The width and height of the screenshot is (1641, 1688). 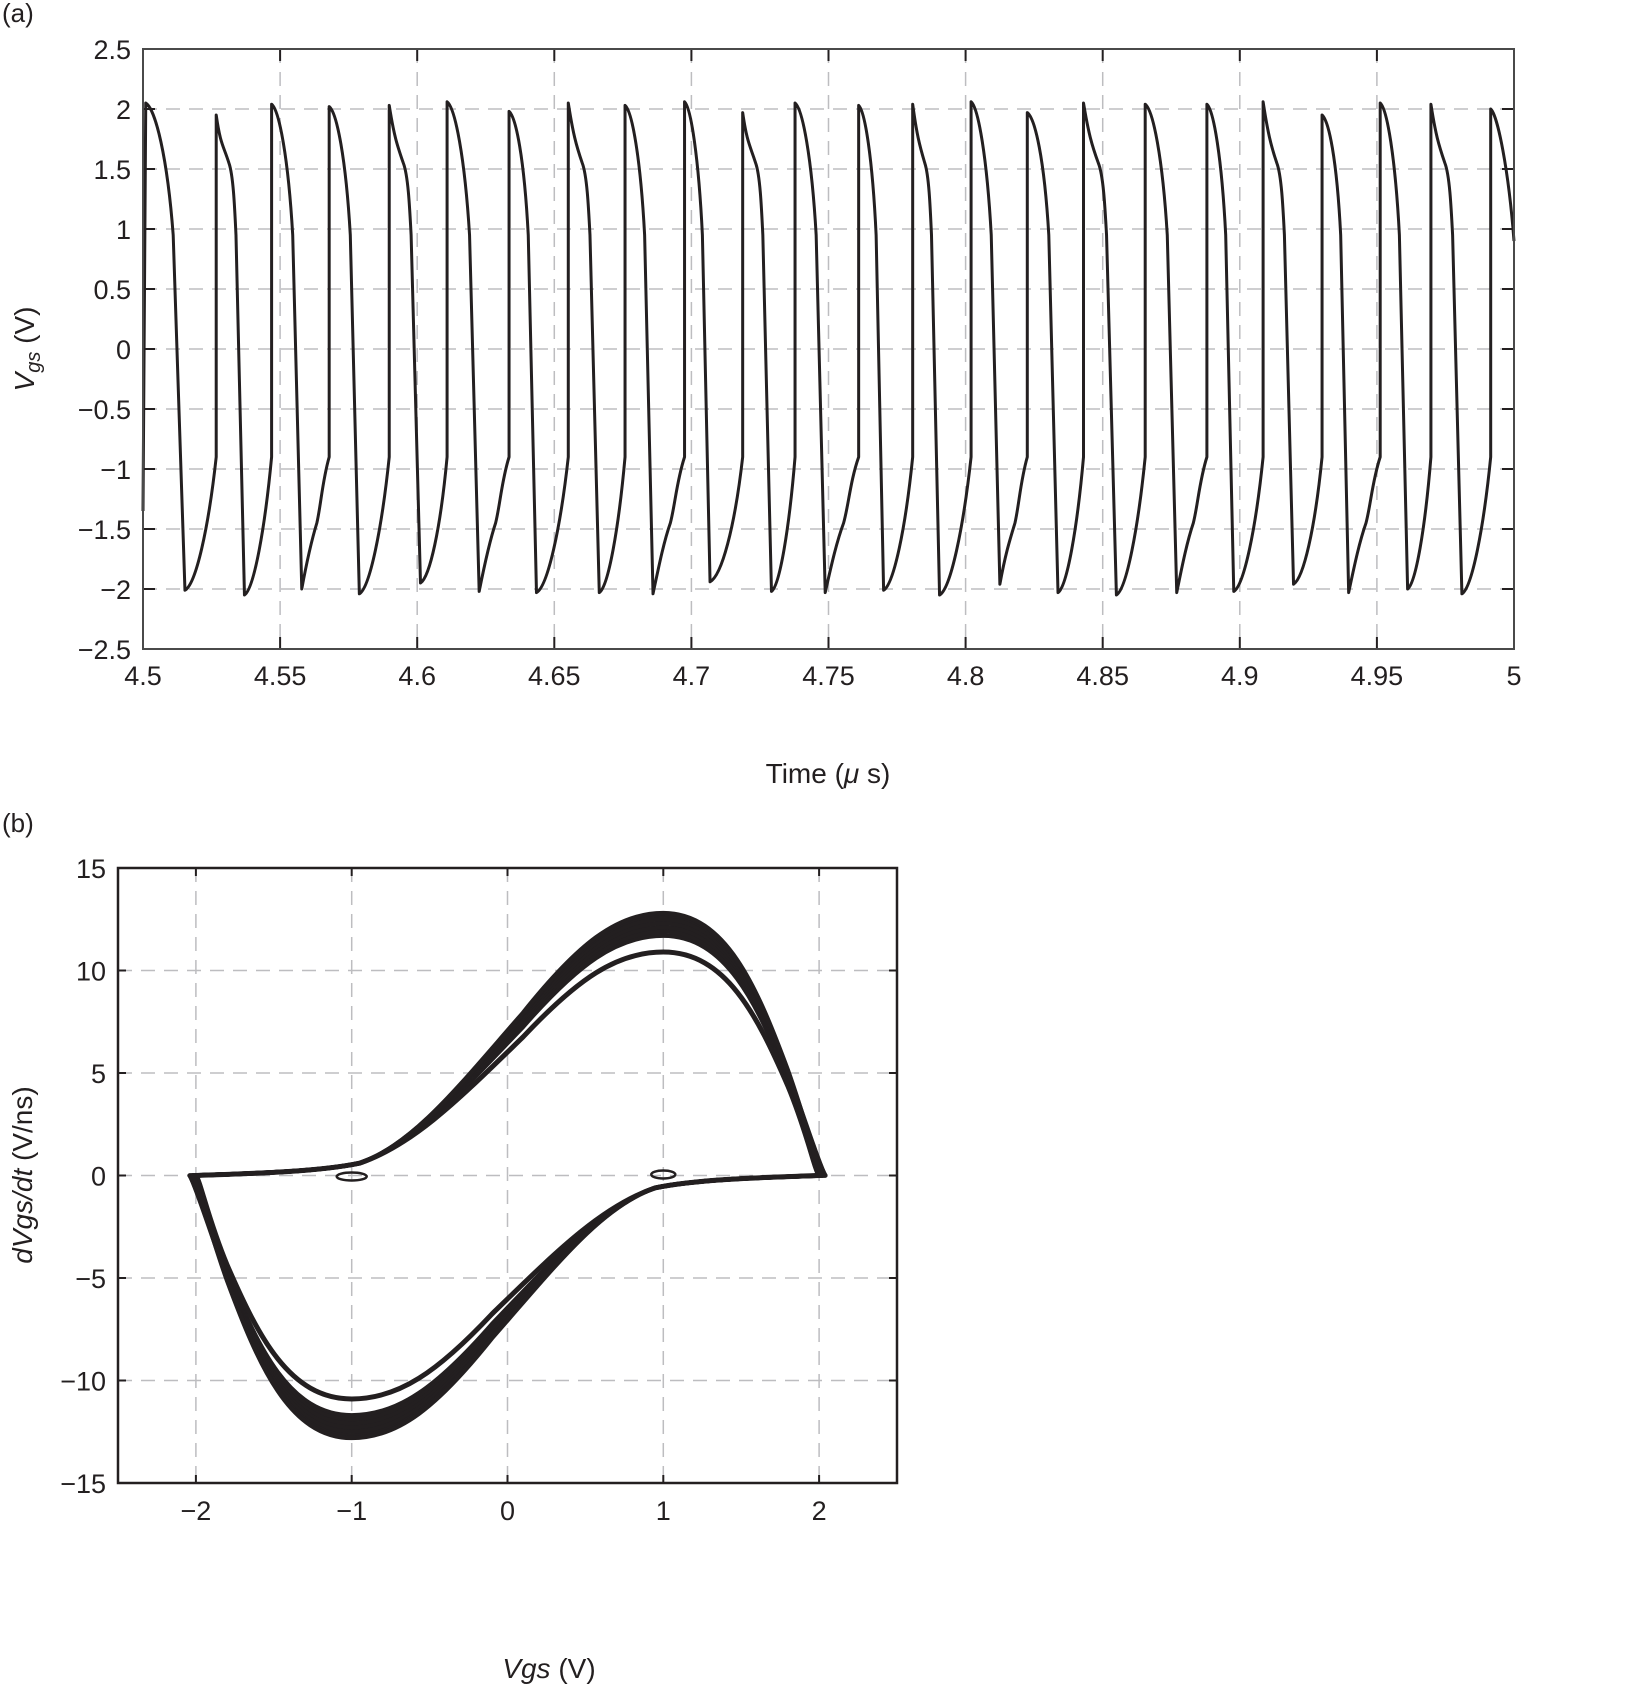 What do you see at coordinates (22, 1174) in the screenshot?
I see `chart-b-ylabel: dVgs/dt (V/ns)` at bounding box center [22, 1174].